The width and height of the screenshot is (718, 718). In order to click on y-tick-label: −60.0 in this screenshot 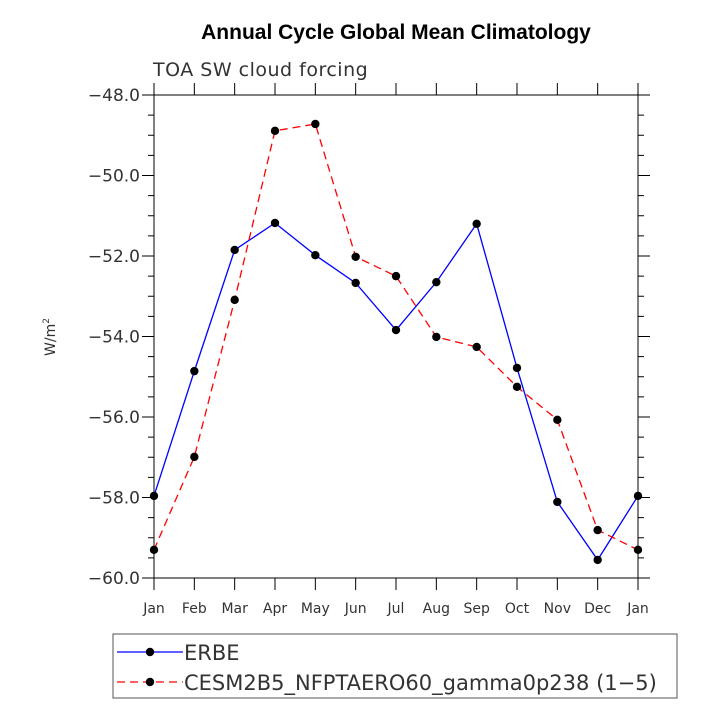, I will do `click(114, 579)`.